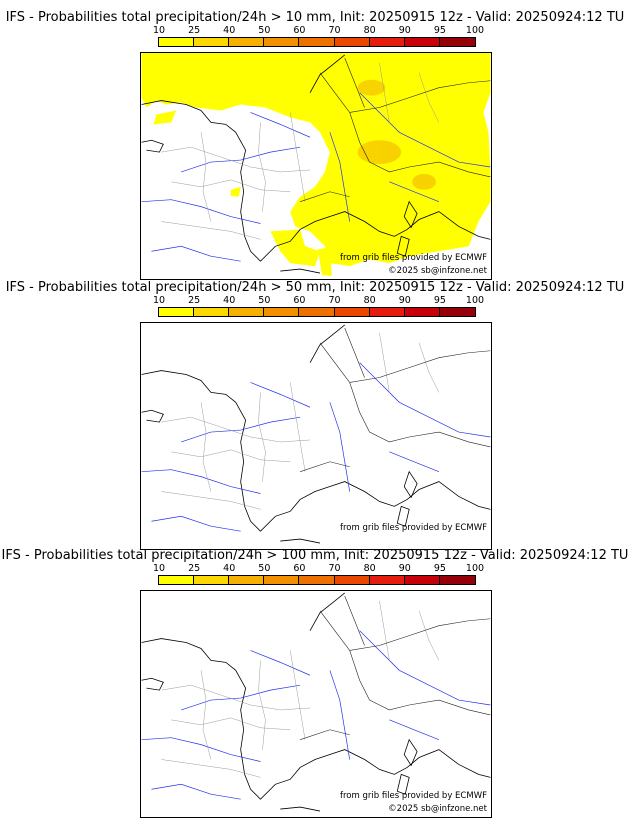 The width and height of the screenshot is (630, 828). I want to click on precip-area-higher, so click(396, 134).